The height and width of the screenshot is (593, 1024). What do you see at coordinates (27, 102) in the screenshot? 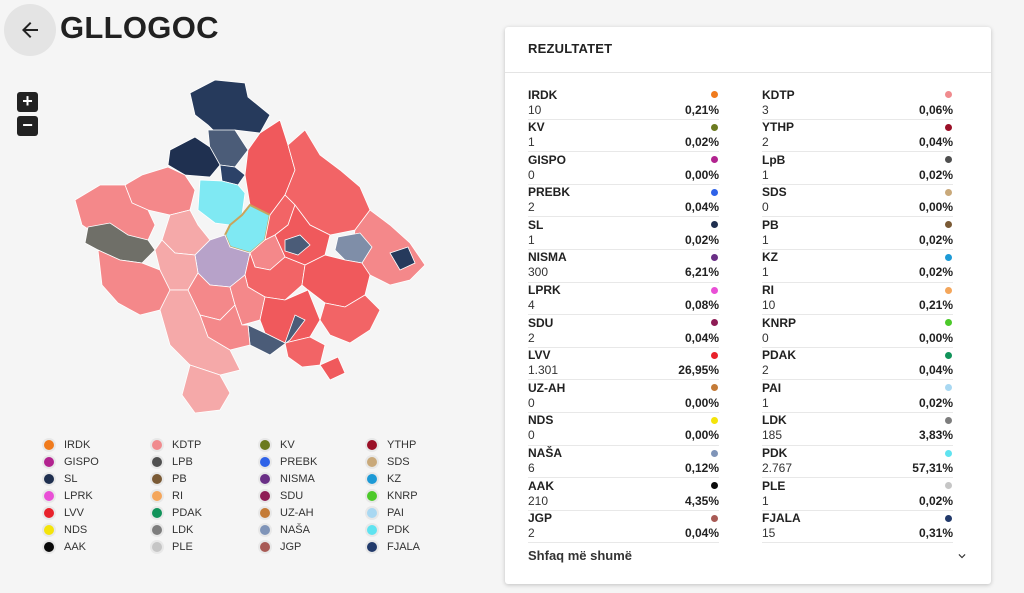
I see `zoom-in-button: +` at bounding box center [27, 102].